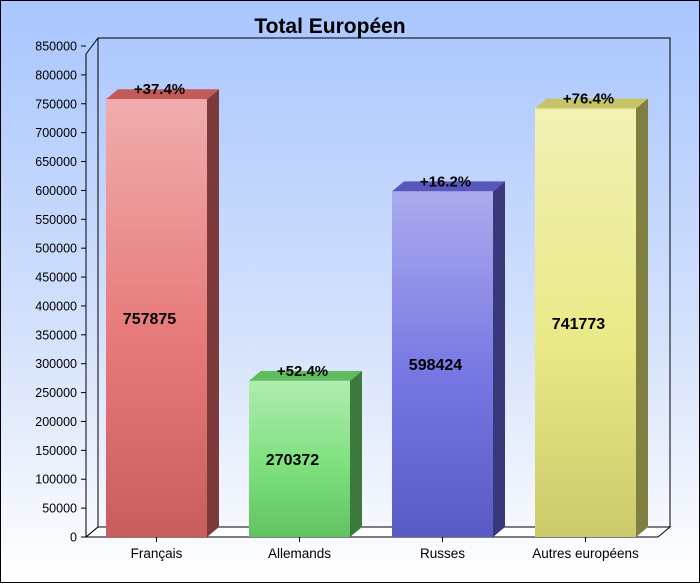 This screenshot has width=700, height=584. What do you see at coordinates (299, 553) in the screenshot?
I see `x-tick-label: Allemands` at bounding box center [299, 553].